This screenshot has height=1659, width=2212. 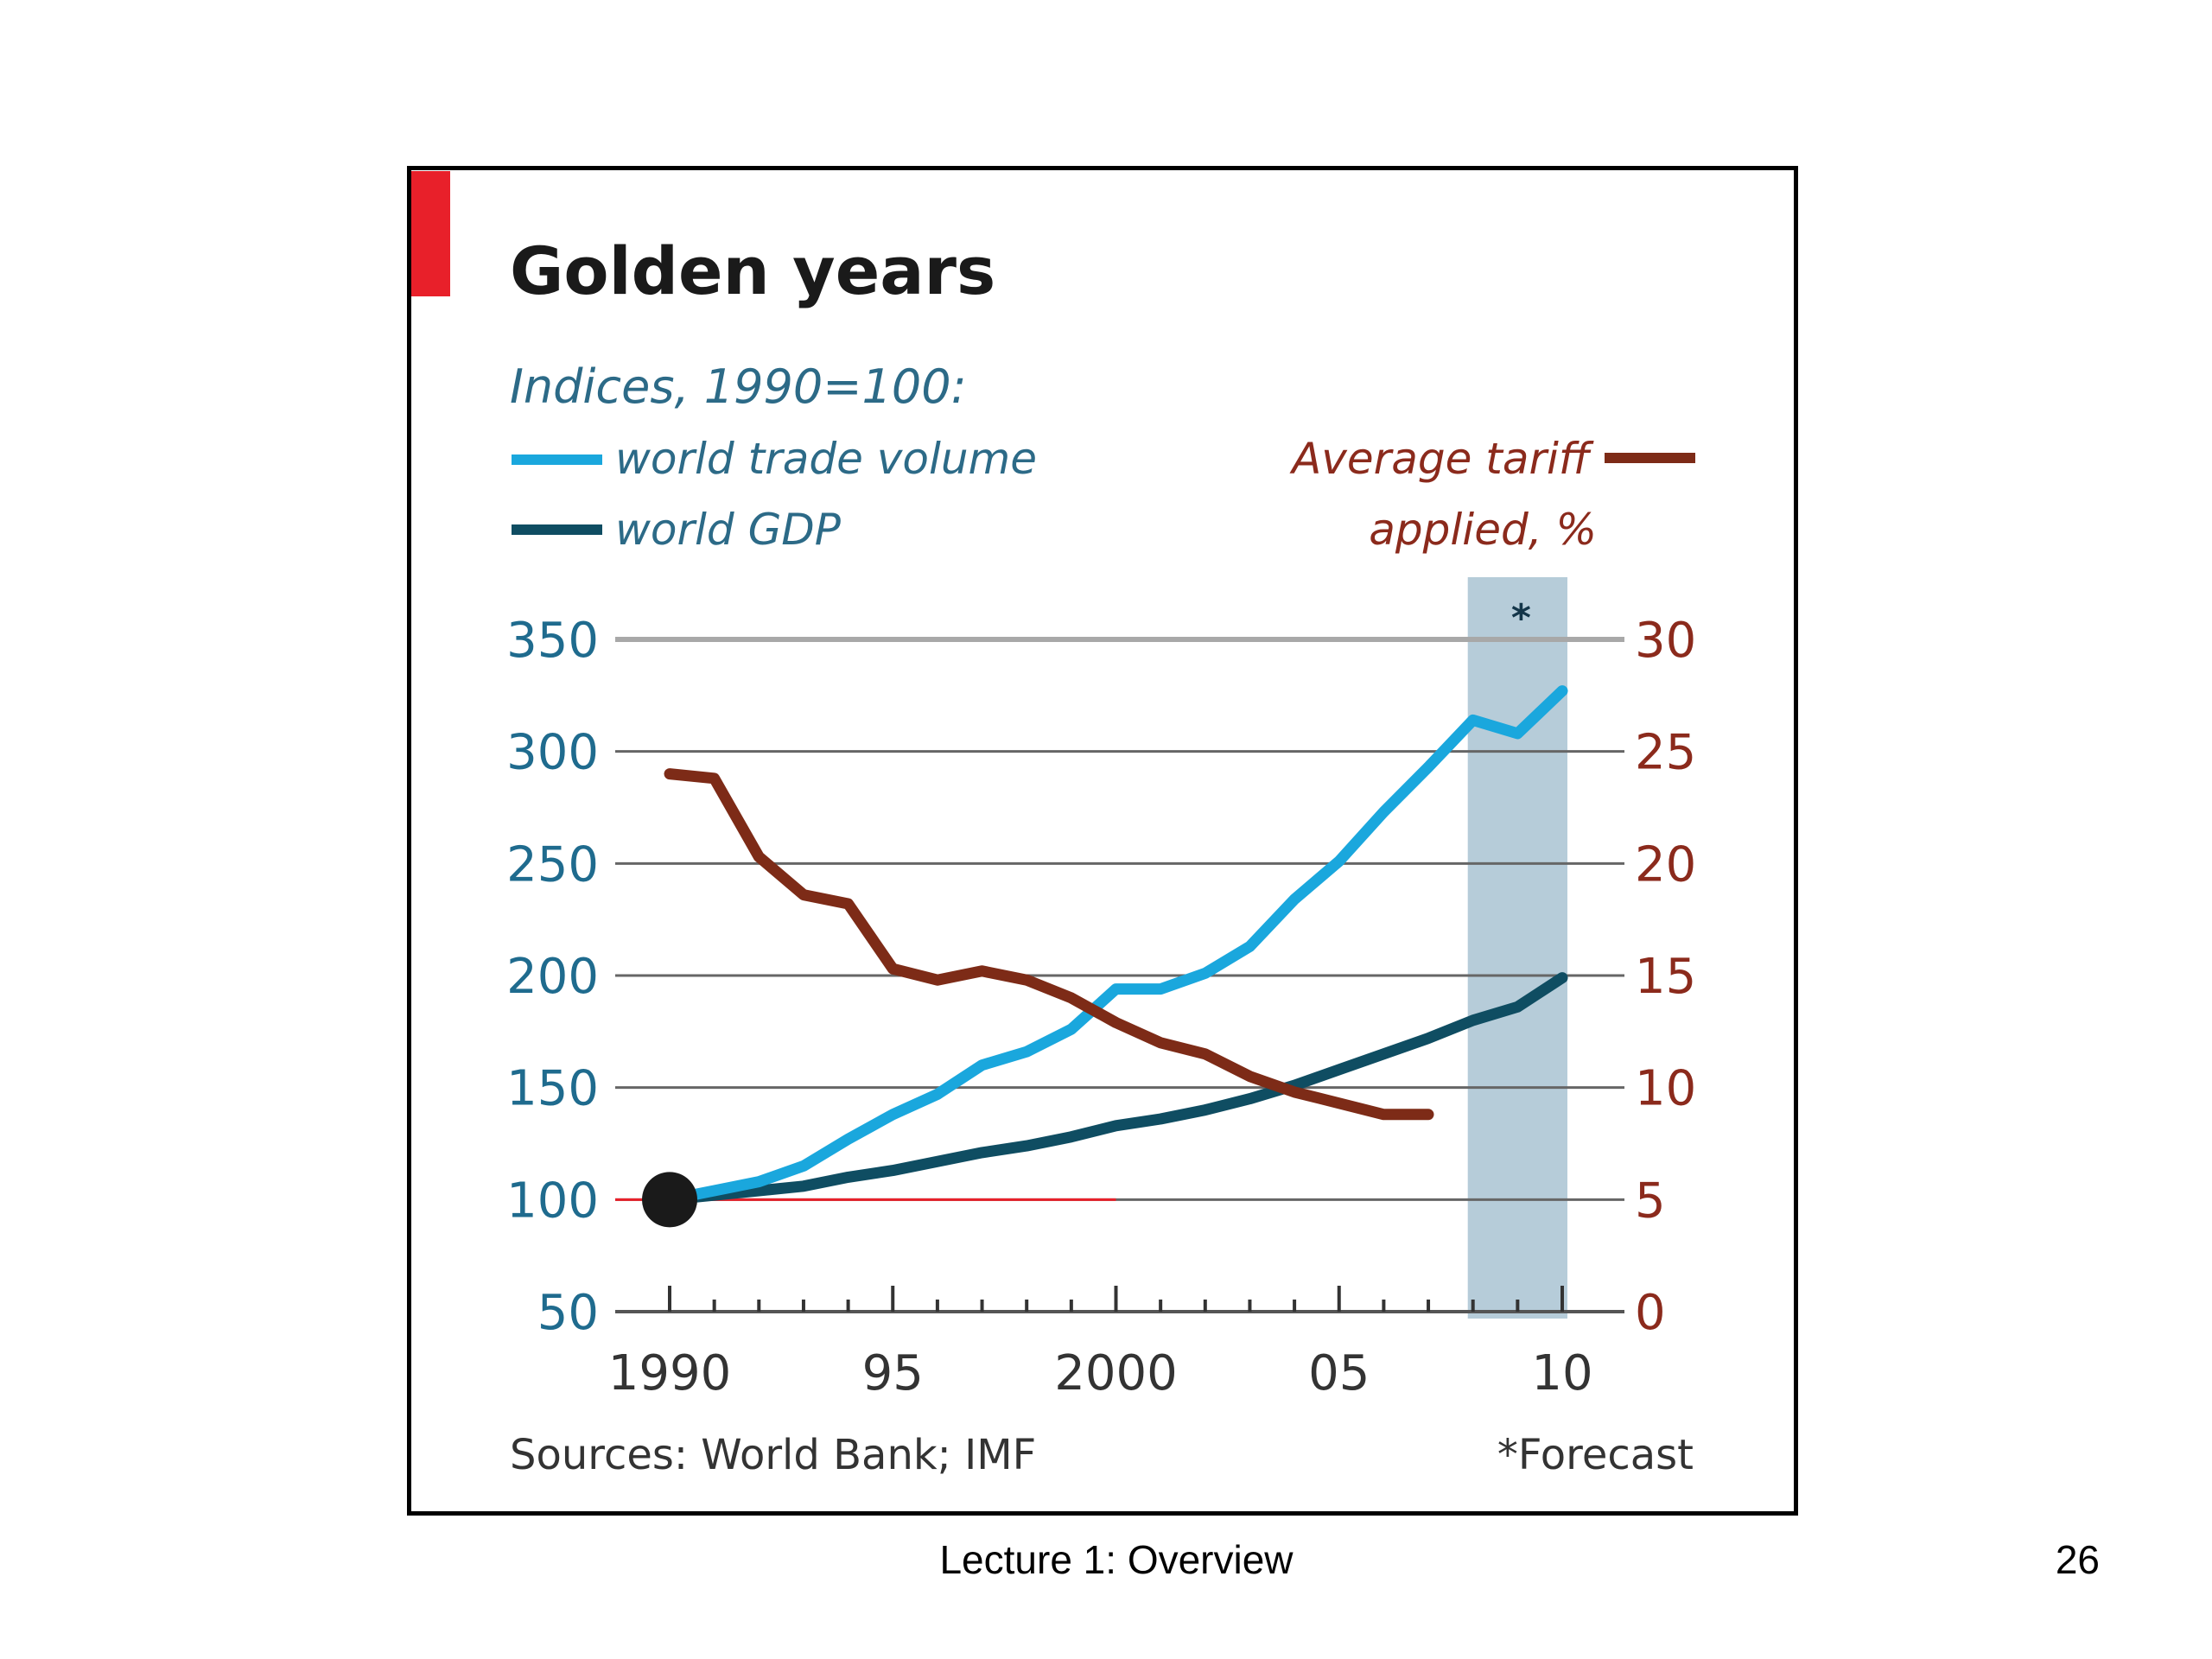 What do you see at coordinates (1116, 1088) in the screenshot?
I see `series-line-world-gdp` at bounding box center [1116, 1088].